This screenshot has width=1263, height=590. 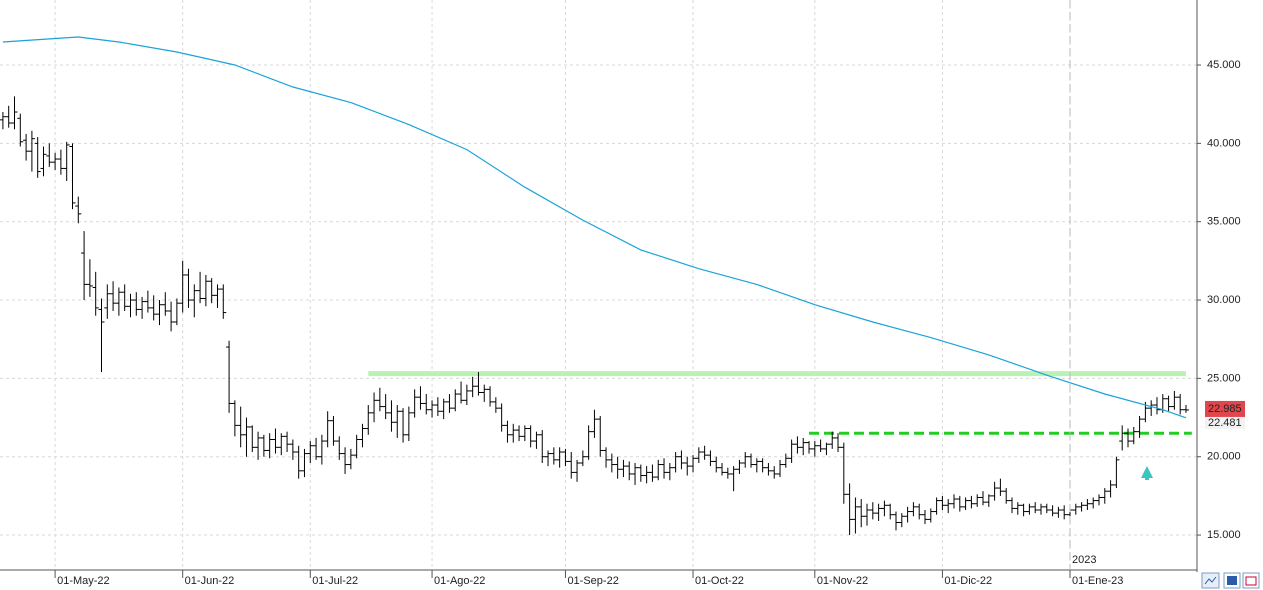 I want to click on y-tick-label: 20.000, so click(x=1224, y=457).